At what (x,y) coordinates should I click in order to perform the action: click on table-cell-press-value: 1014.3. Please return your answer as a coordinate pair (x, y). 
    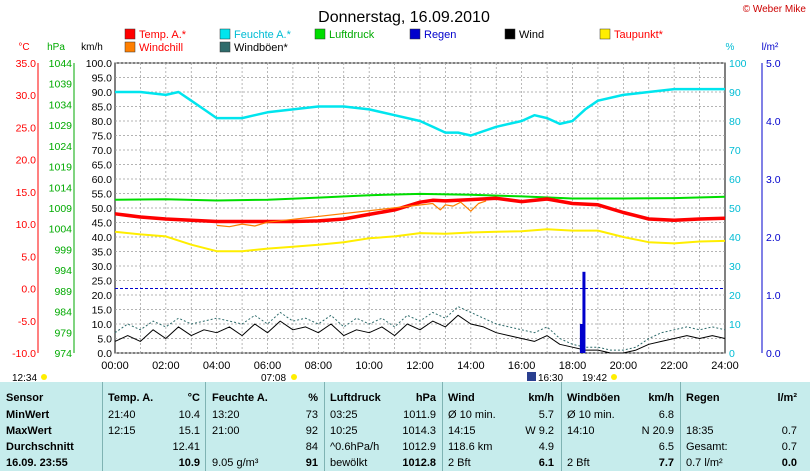
    Looking at the image, I should click on (419, 431).